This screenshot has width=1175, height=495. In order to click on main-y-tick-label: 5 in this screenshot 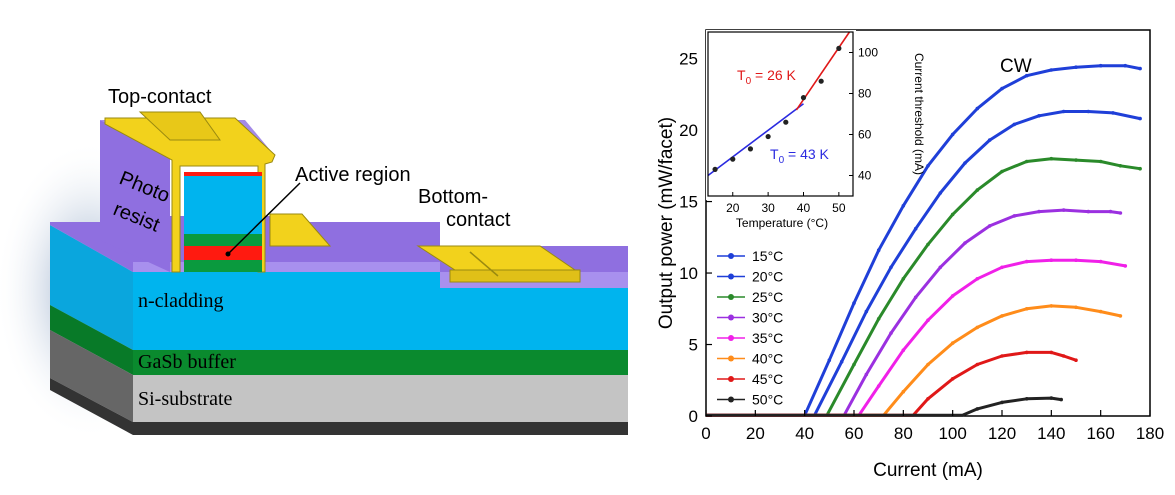, I will do `click(693, 345)`.